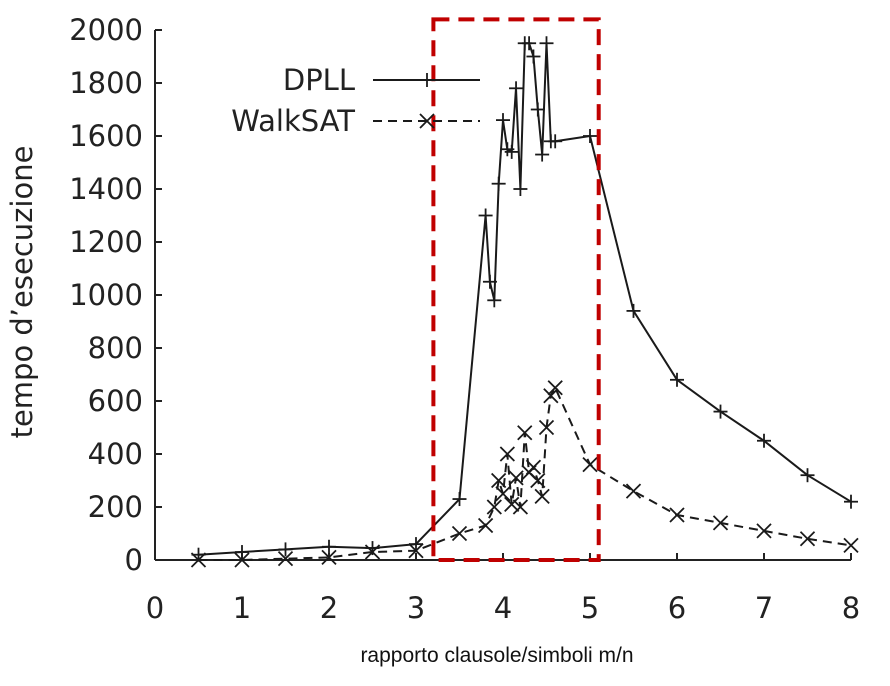 This screenshot has width=890, height=686. What do you see at coordinates (115, 348) in the screenshot?
I see `y-tick-label: 800` at bounding box center [115, 348].